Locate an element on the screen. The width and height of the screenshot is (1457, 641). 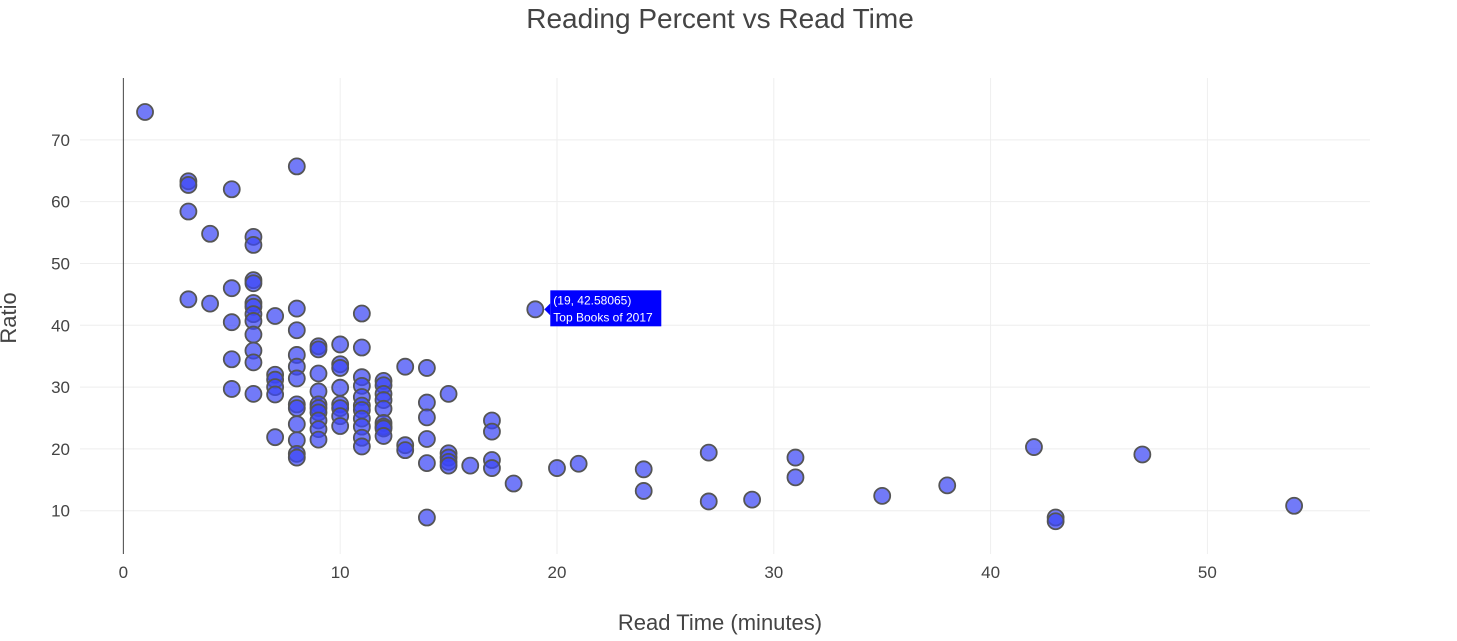
tooltip-series-name: Top Books of 2017 is located at coordinates (603, 317).